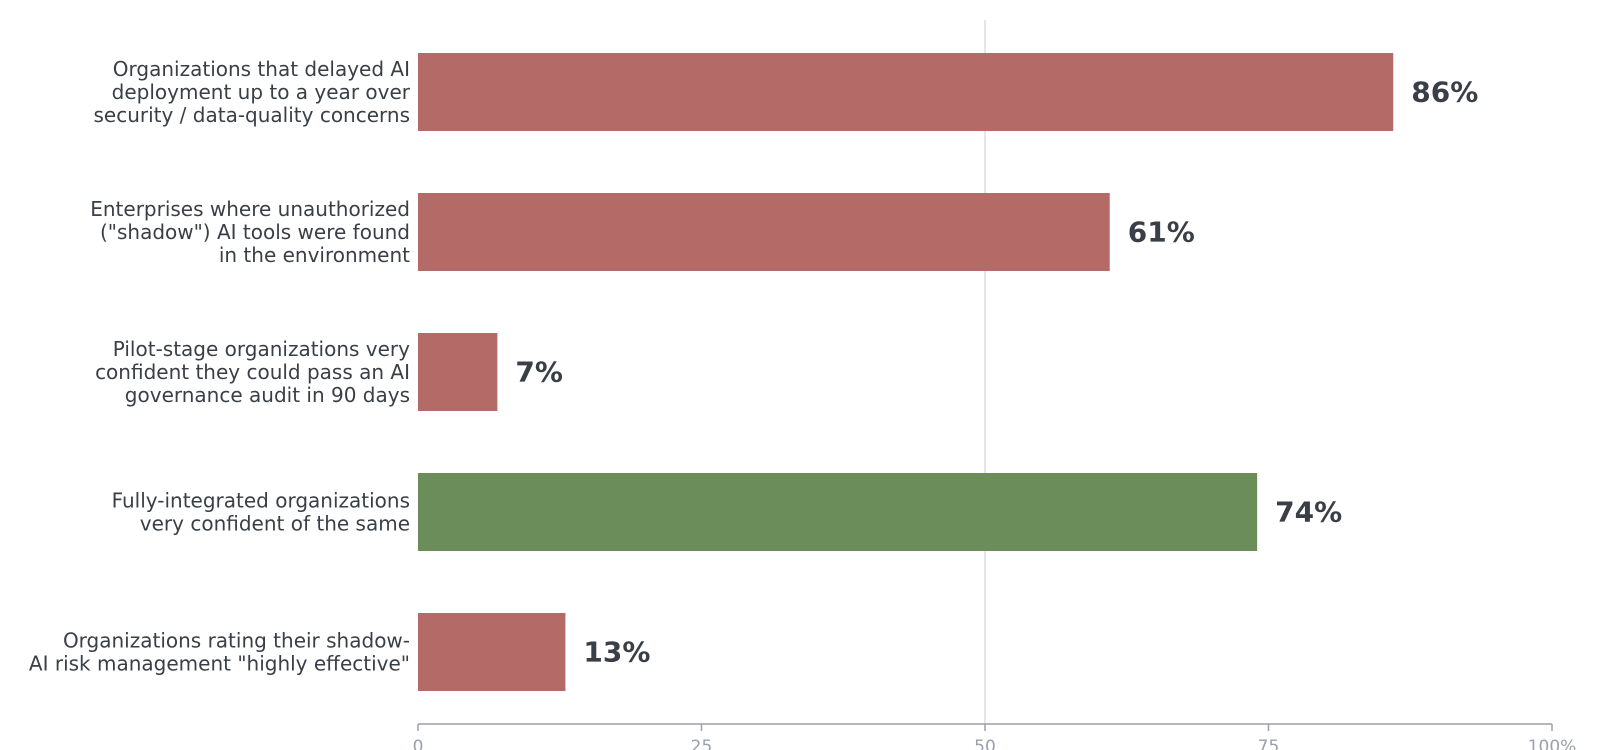  I want to click on category-label-line: security / data-quality concerns, so click(251, 115).